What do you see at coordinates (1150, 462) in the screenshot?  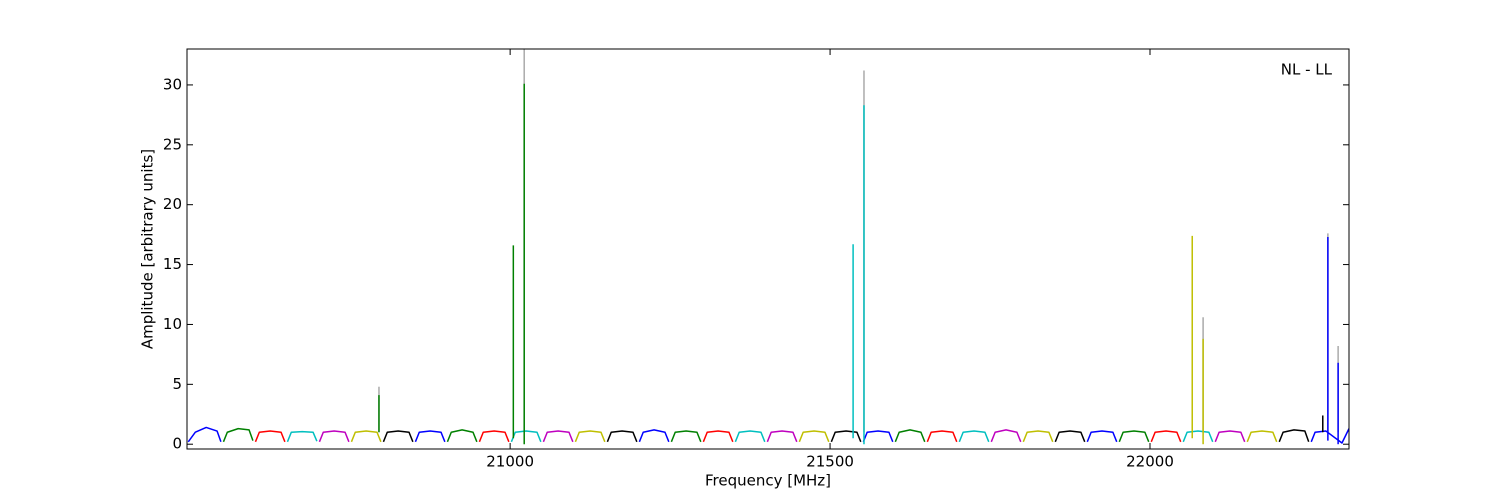 I see `x-tick-label: 22000` at bounding box center [1150, 462].